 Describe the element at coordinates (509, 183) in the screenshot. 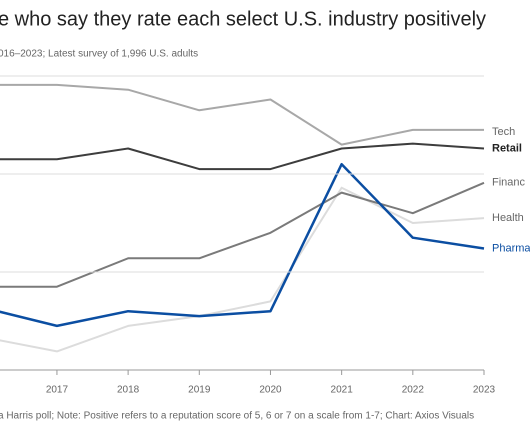

I see `series-label: Financ` at that location.